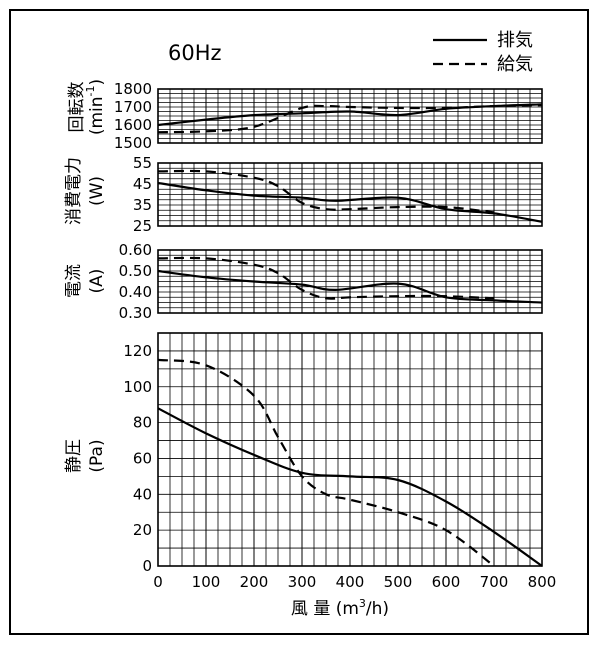 Image resolution: width=600 pixels, height=646 pixels. Describe the element at coordinates (135, 292) in the screenshot. I see `y-tick-label: 0.40` at that location.